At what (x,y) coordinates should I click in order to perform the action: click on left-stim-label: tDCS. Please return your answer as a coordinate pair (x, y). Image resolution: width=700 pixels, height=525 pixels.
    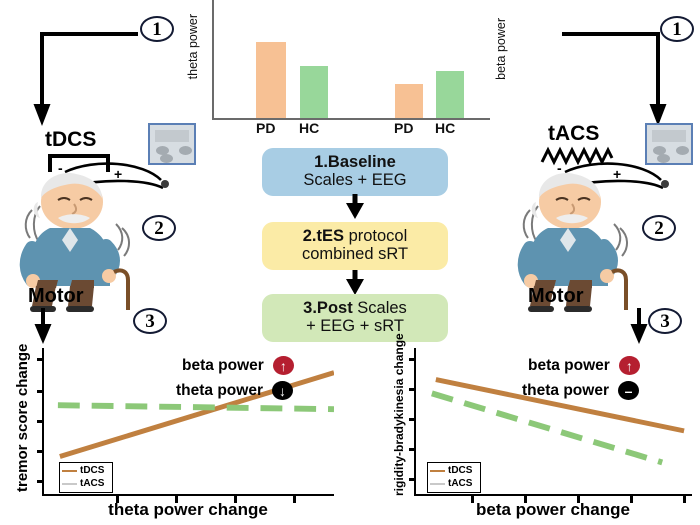
    Looking at the image, I should click on (71, 139).